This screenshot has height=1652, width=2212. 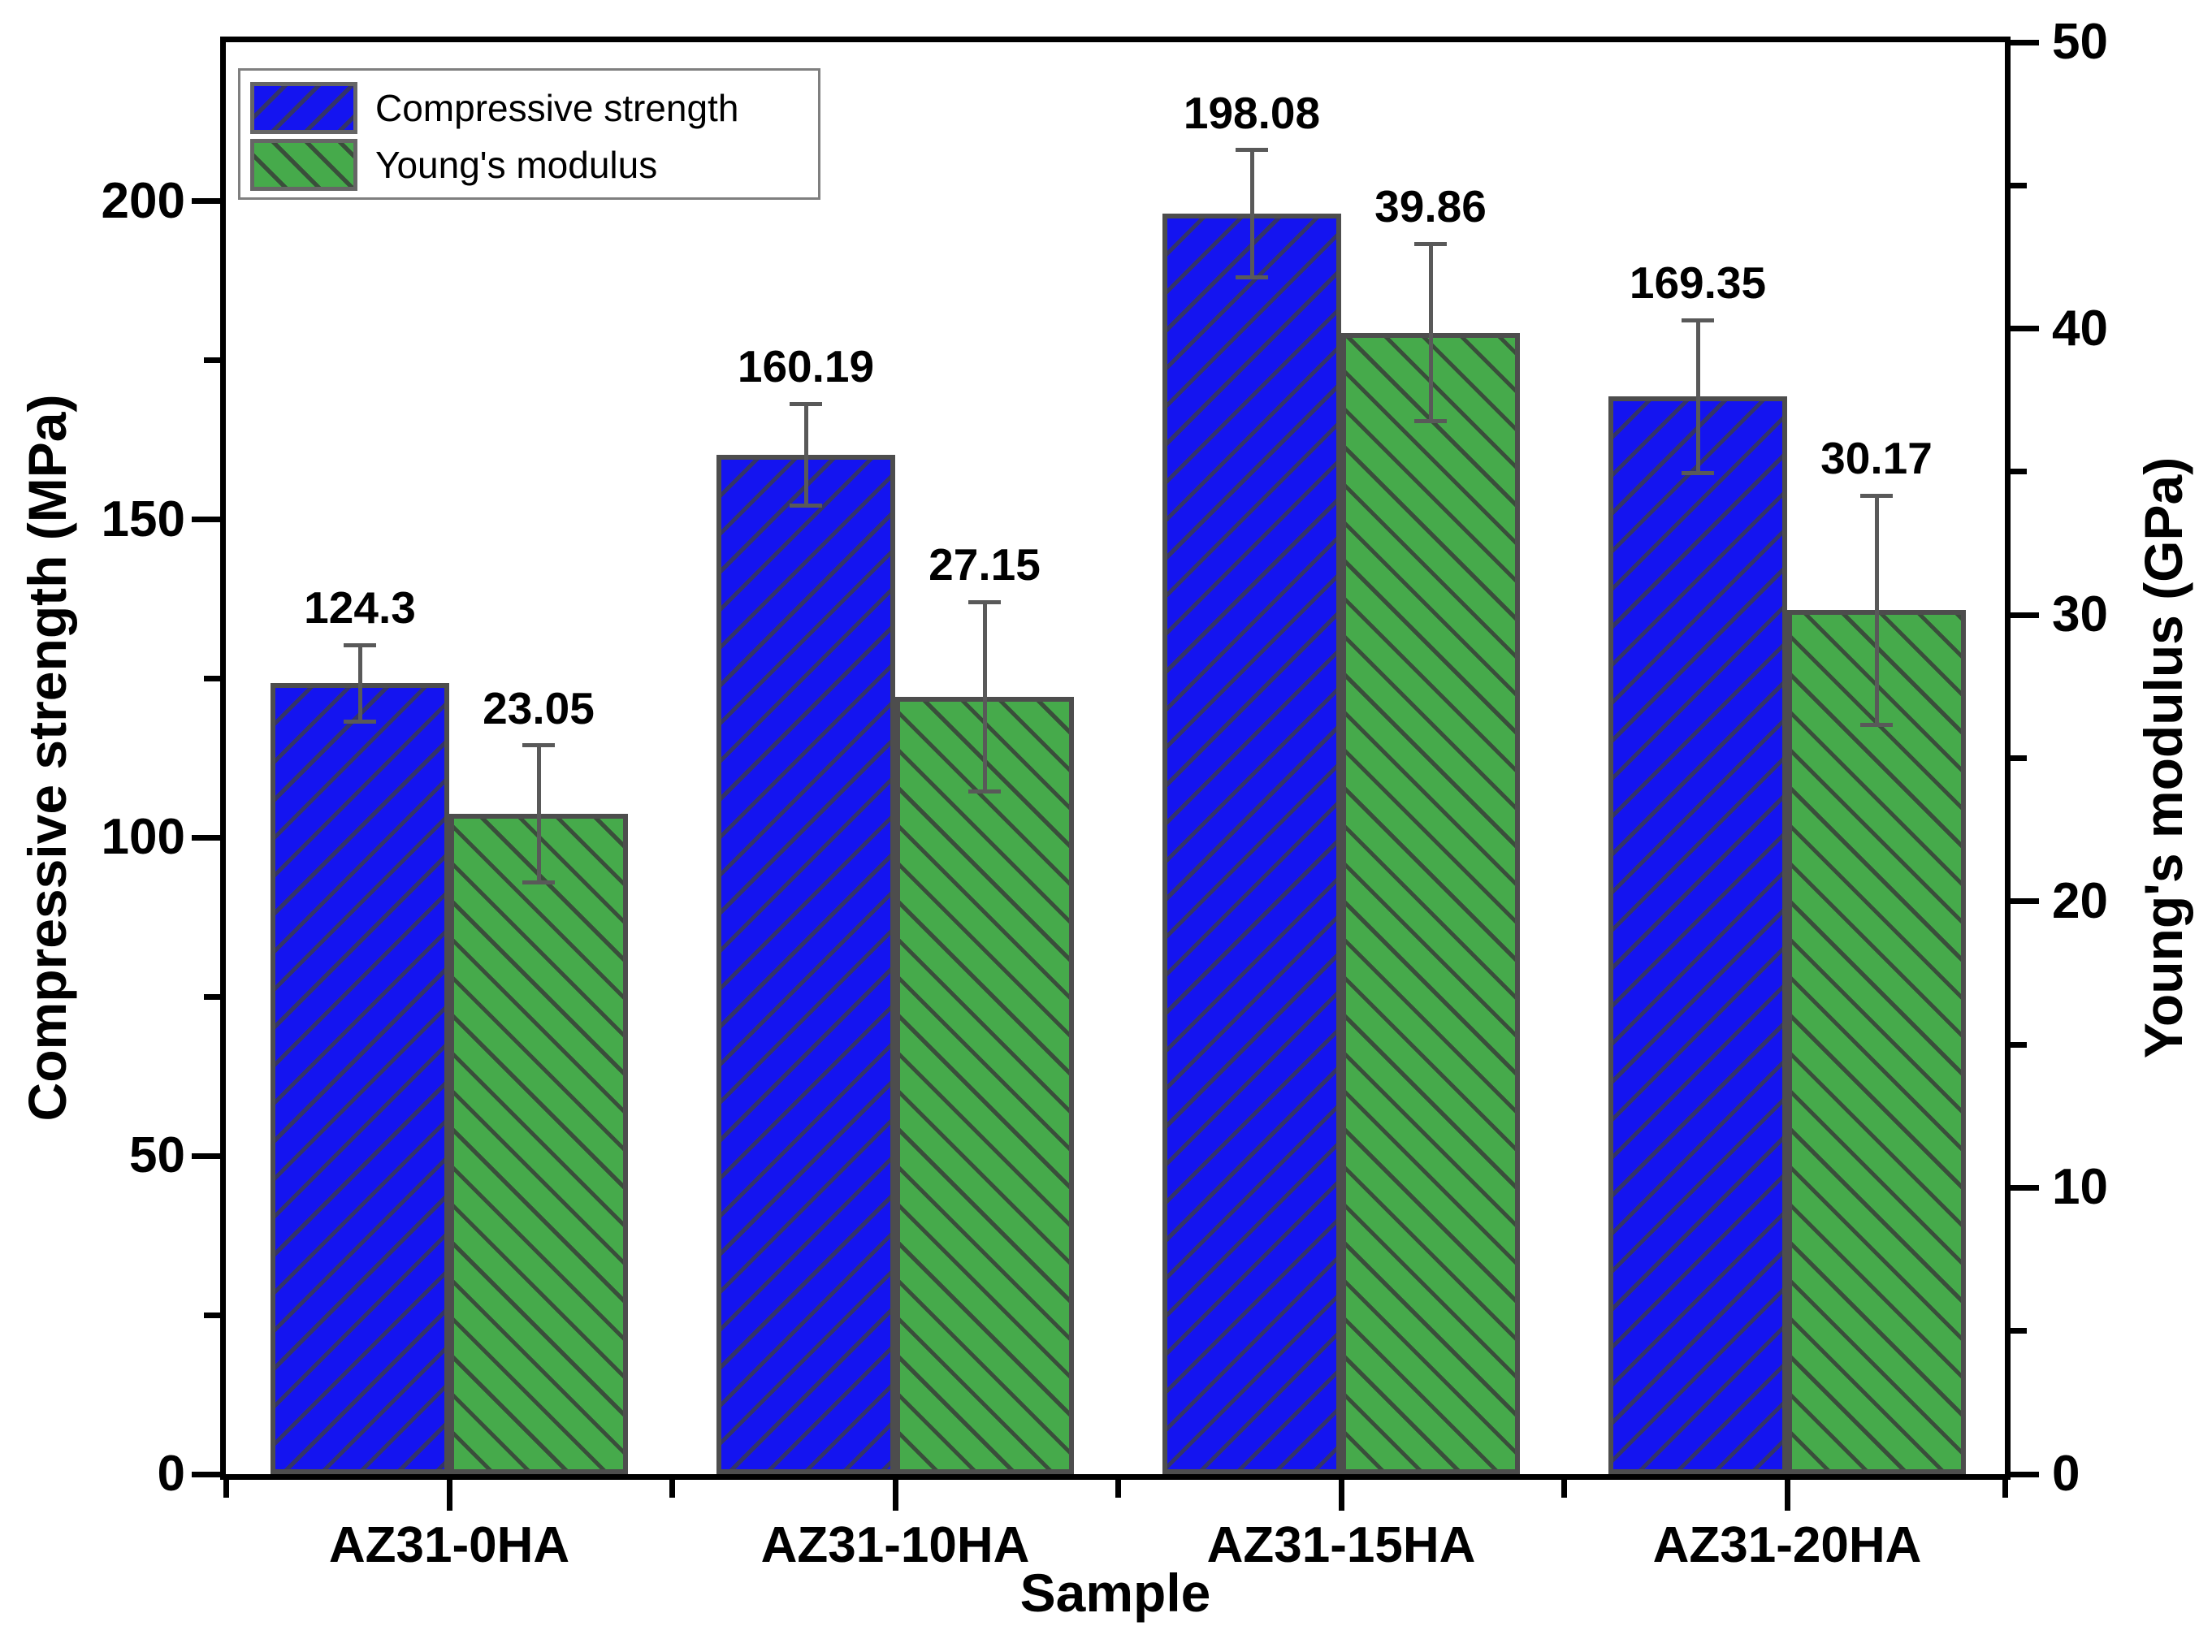 I want to click on x-axis-category-label: AZ31-15HA, so click(x=1341, y=1545).